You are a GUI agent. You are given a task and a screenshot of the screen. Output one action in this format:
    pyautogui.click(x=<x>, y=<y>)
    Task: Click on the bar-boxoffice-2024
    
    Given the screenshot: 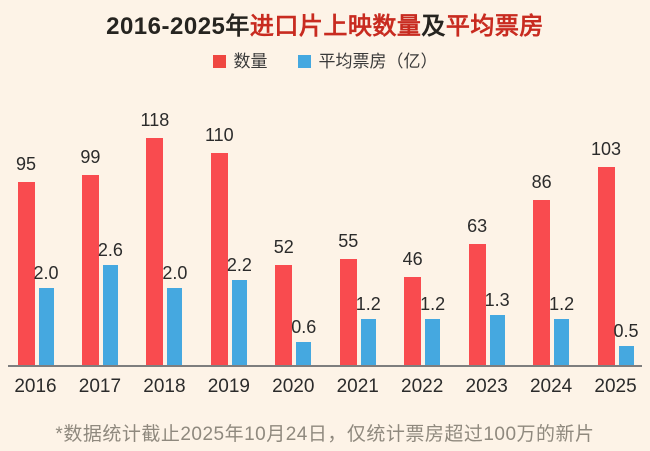 What is the action you would take?
    pyautogui.click(x=562, y=341)
    